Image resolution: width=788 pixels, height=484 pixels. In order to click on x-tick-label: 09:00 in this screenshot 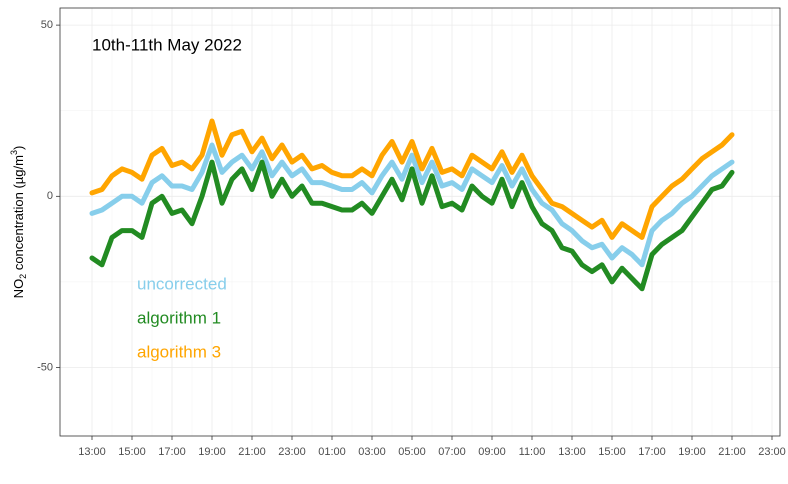, I will do `click(492, 452)`.